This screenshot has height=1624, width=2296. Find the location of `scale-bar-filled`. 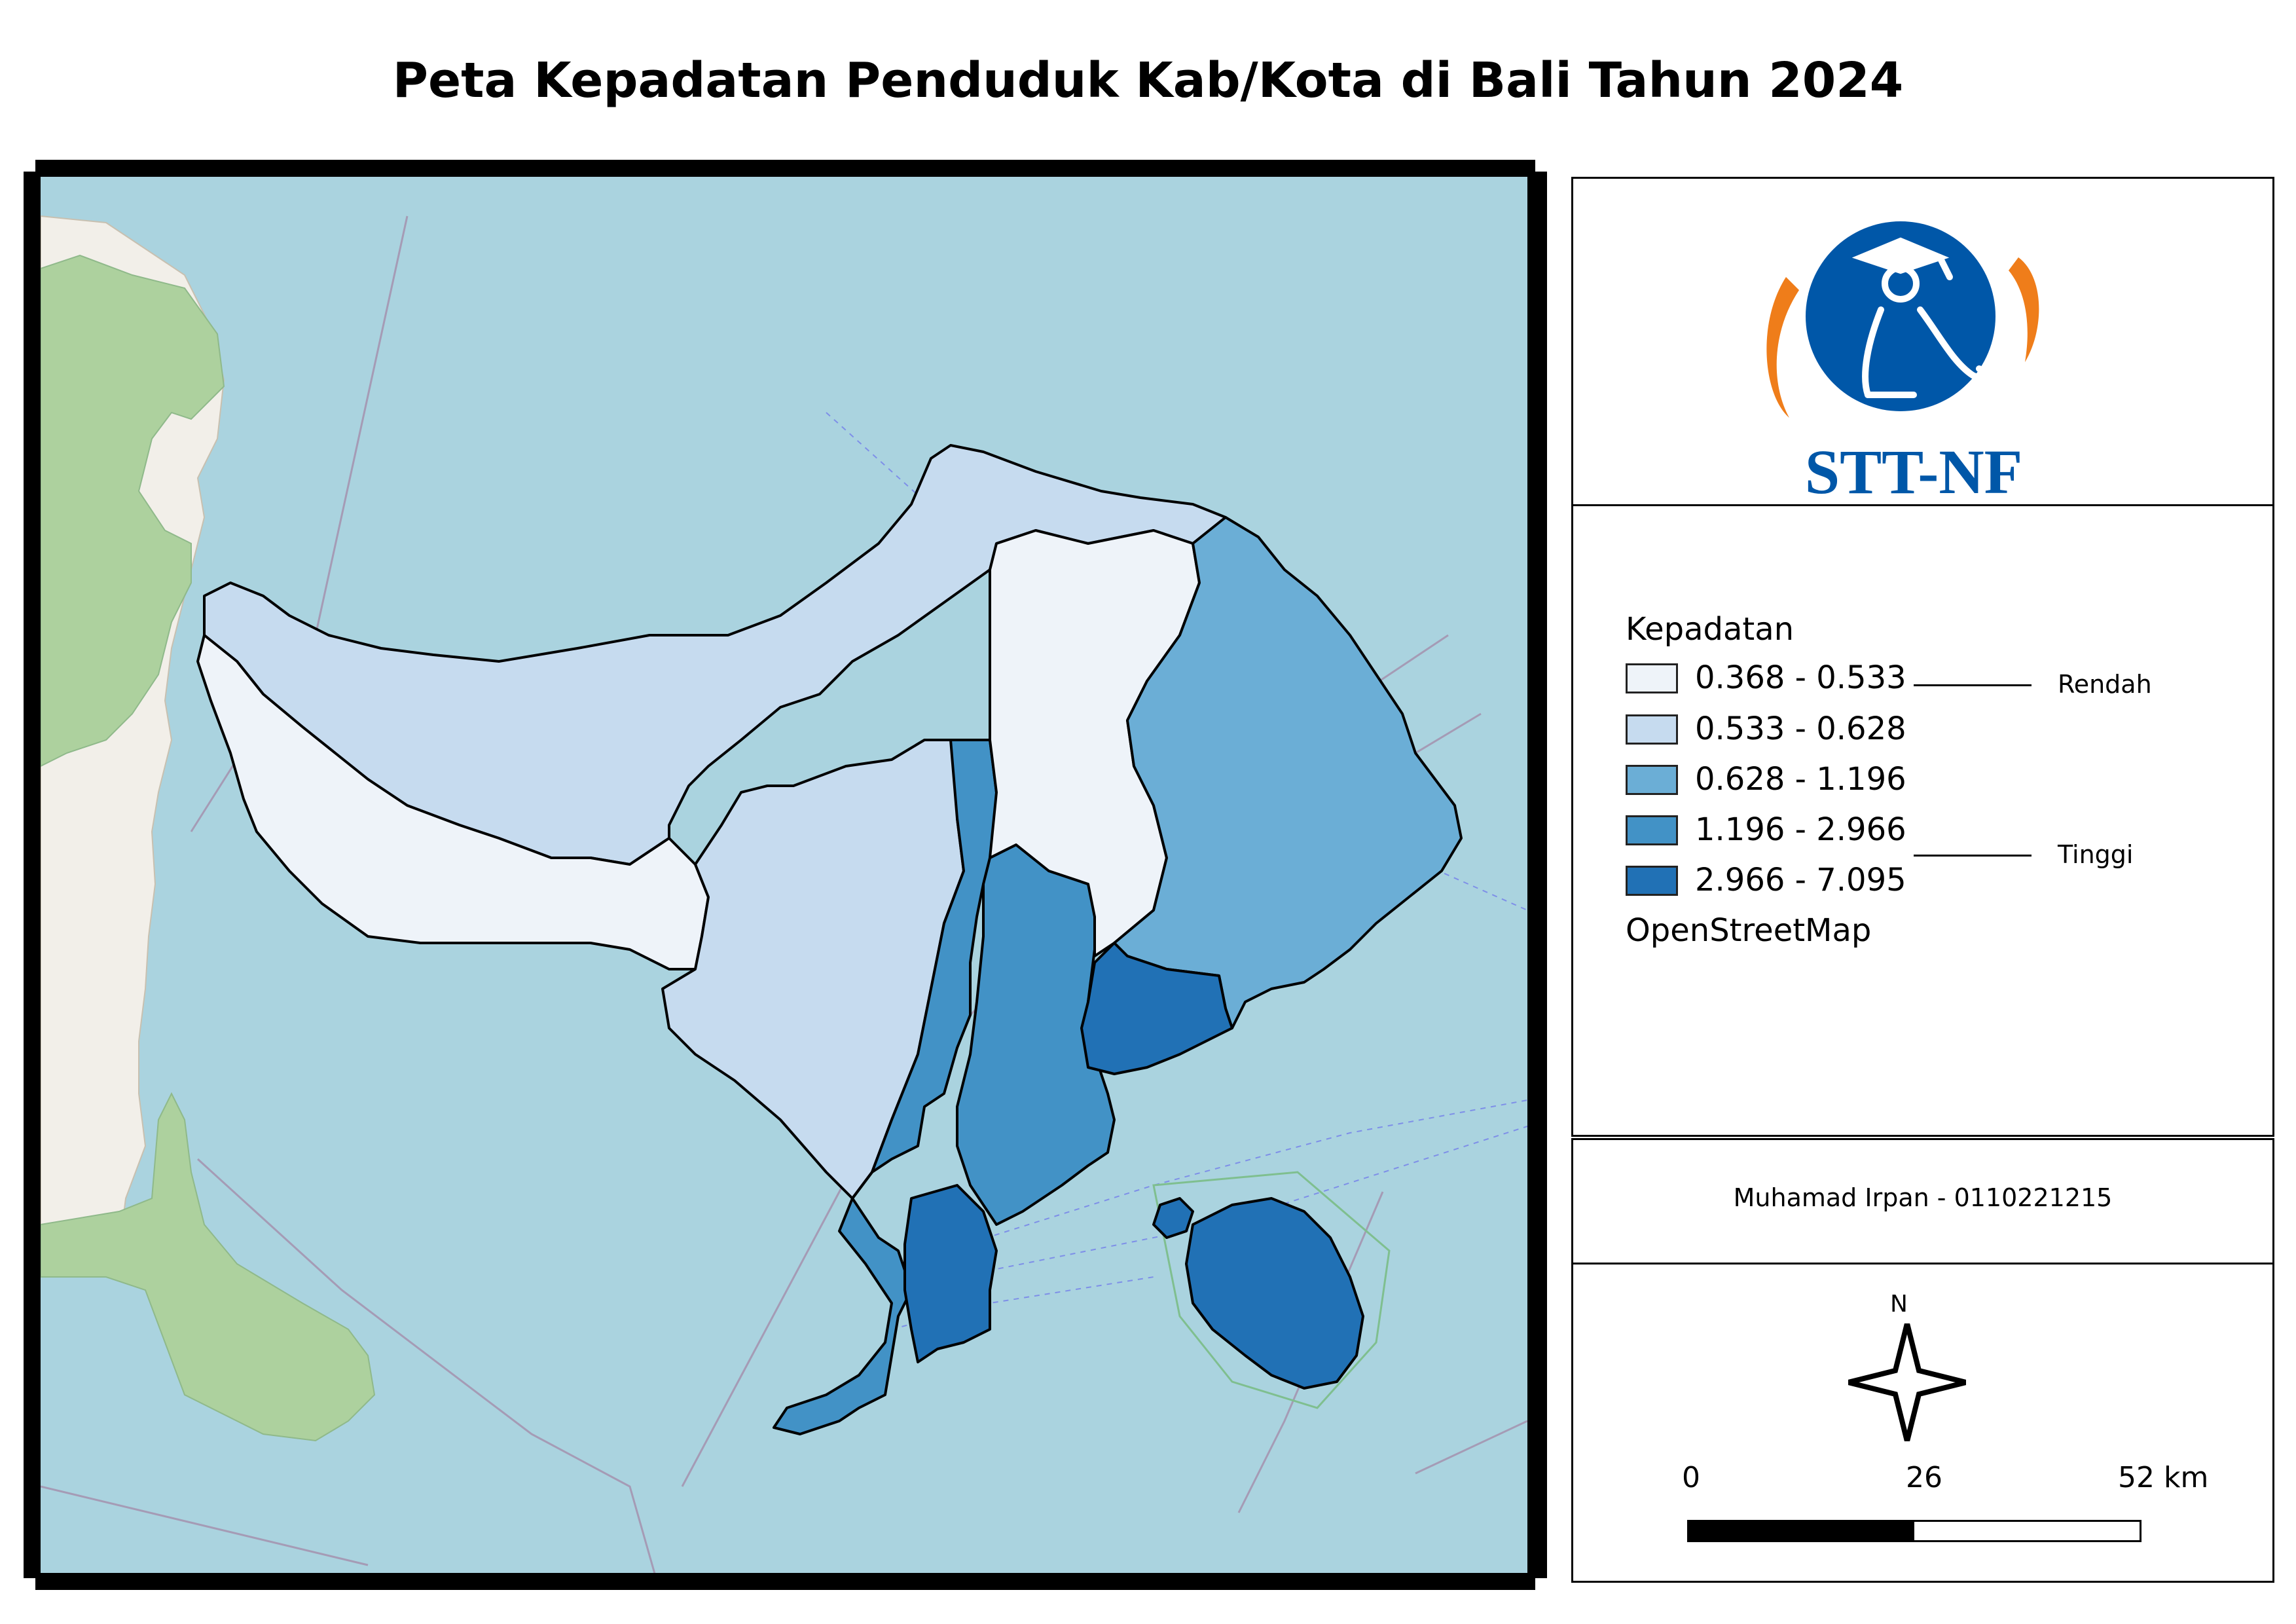

scale-bar-filled is located at coordinates (1801, 1531).